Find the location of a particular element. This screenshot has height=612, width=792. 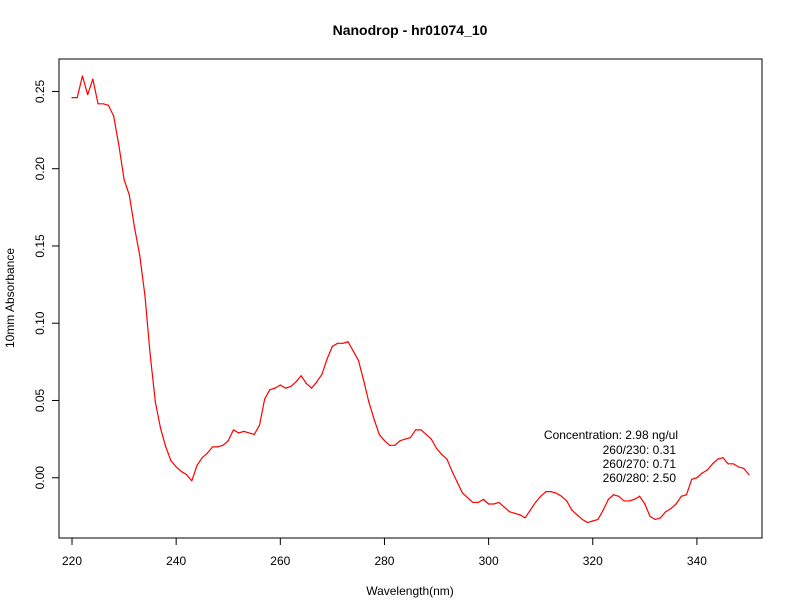

y-tick-label: 0.05 is located at coordinates (40, 400).